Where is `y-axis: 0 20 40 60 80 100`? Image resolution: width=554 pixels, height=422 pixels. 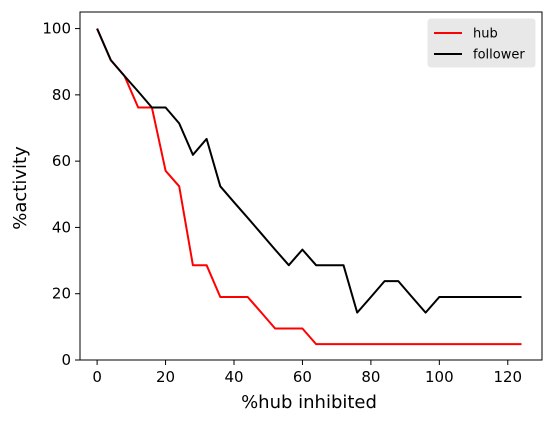
y-axis: 0 20 40 60 80 100 is located at coordinates (61, 194).